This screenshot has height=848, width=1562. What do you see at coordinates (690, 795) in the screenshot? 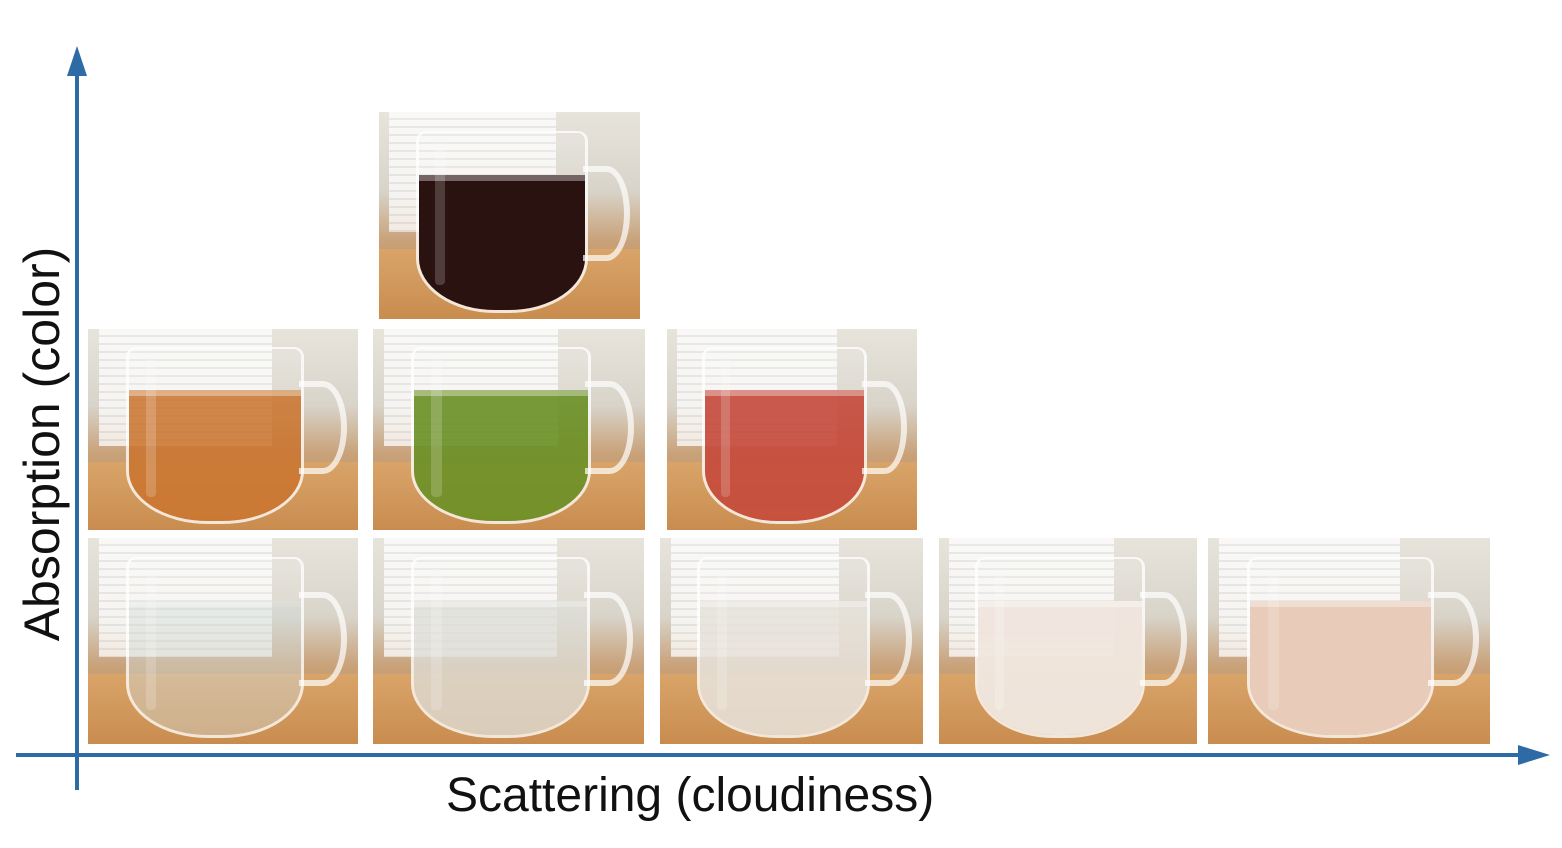
I see `x-axis-label: Scattering (cloudiness)` at bounding box center [690, 795].